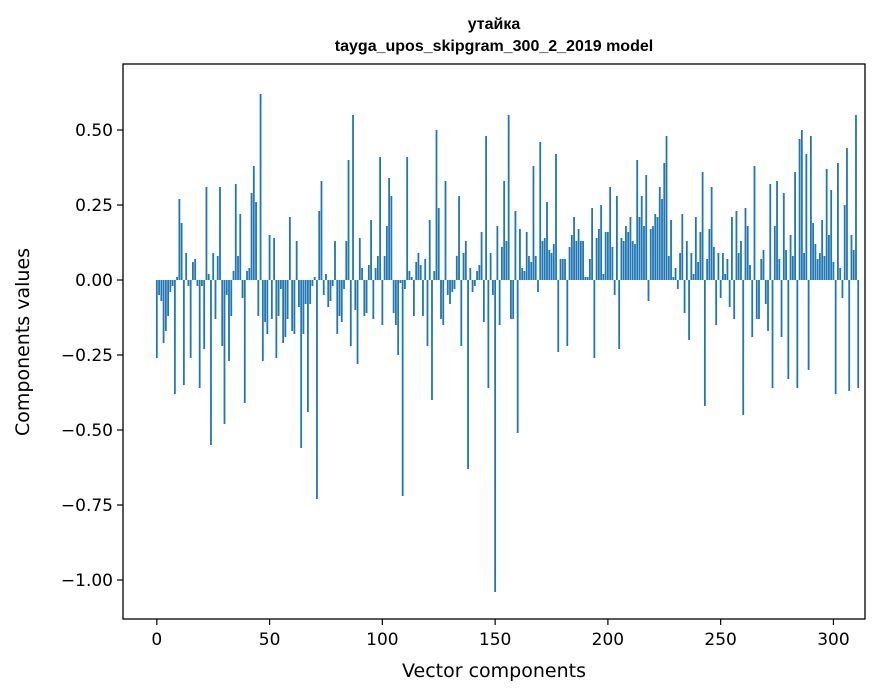  I want to click on x-tick-label: 50, so click(270, 640).